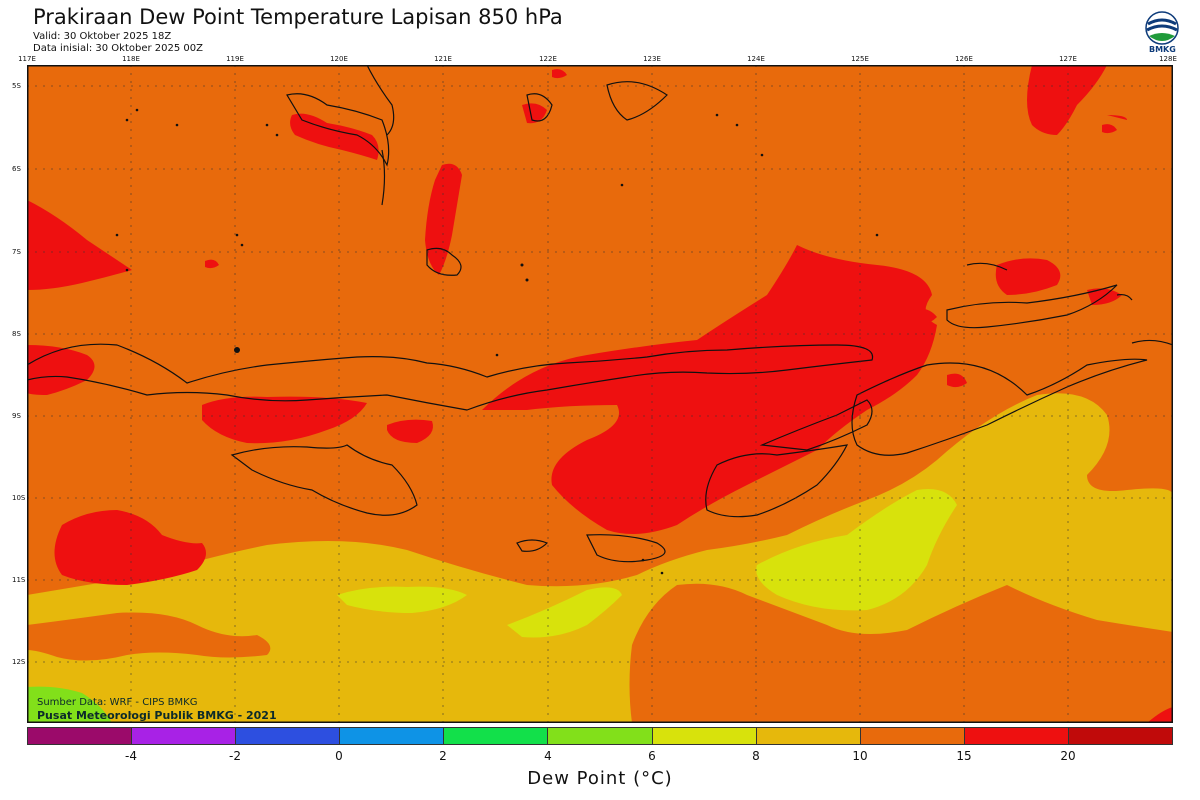  Describe the element at coordinates (1067, 100) in the screenshot. I see `field-15-20-ne` at that location.